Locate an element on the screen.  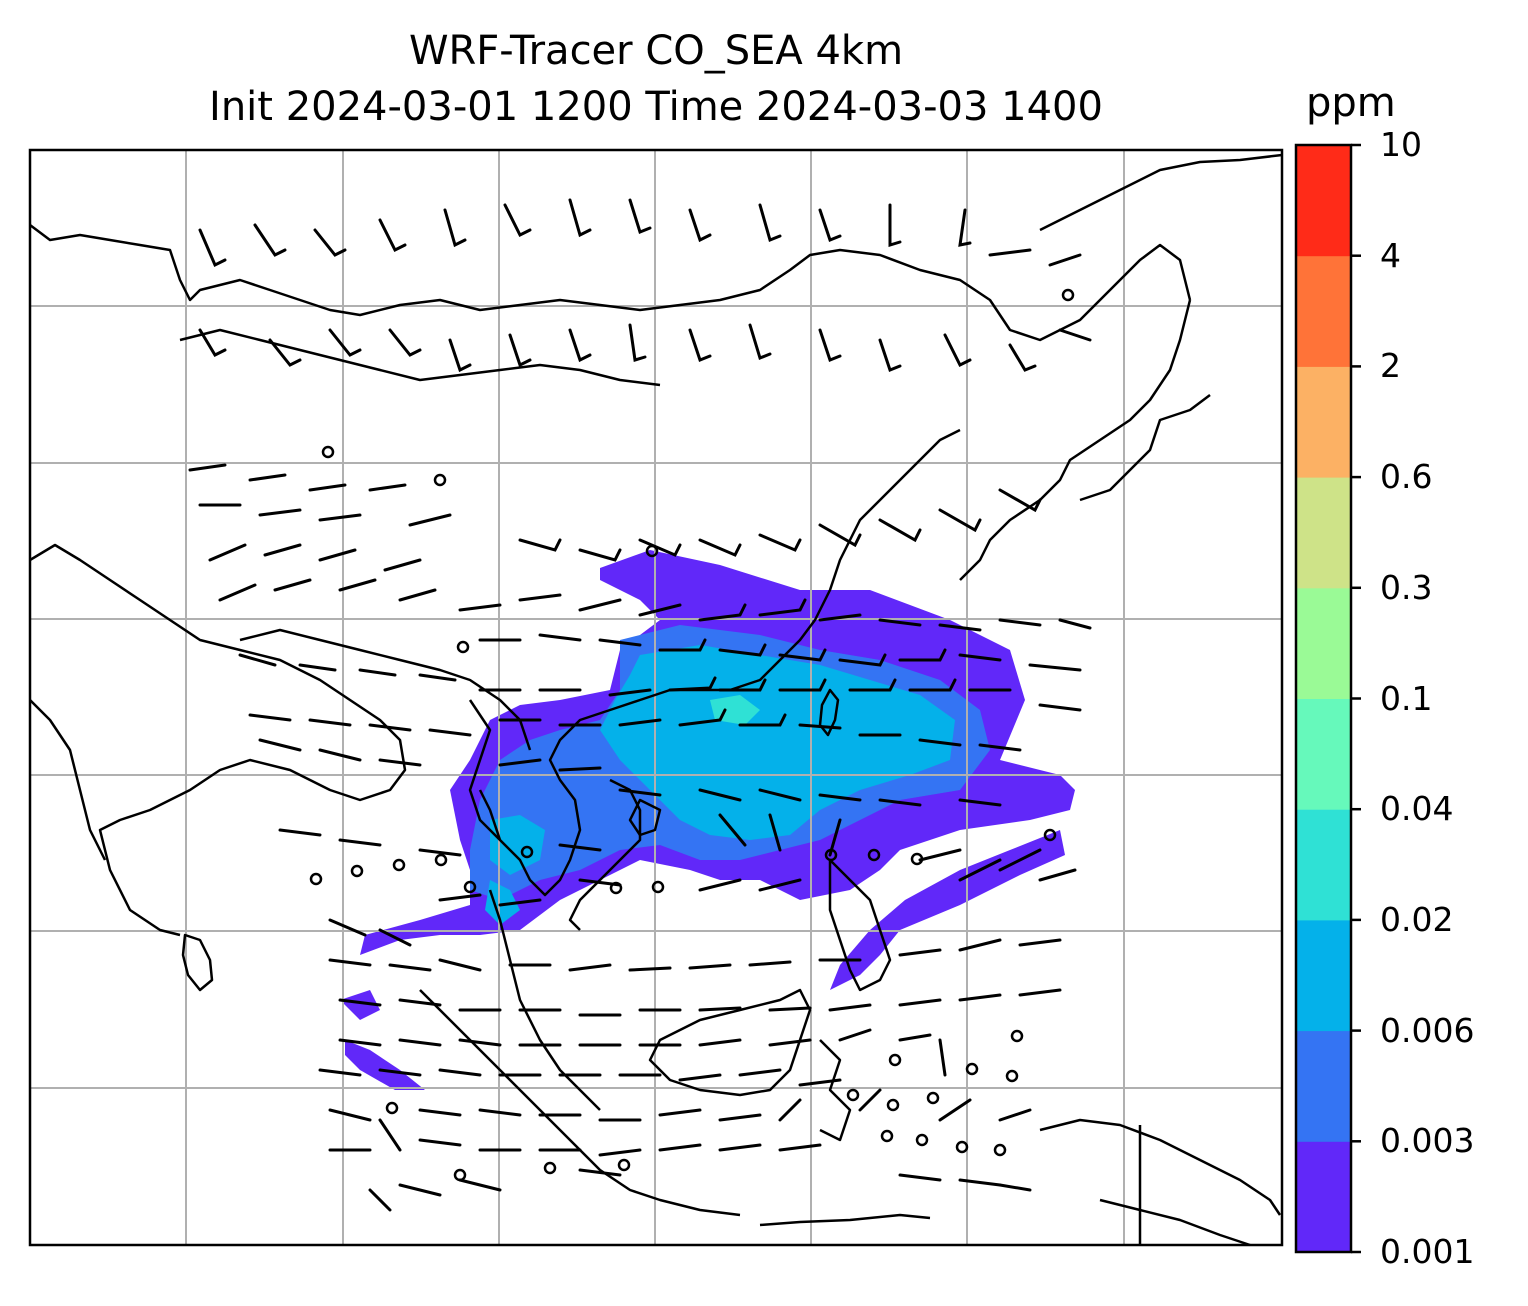
coast-hainan is located at coordinates (645, 817).